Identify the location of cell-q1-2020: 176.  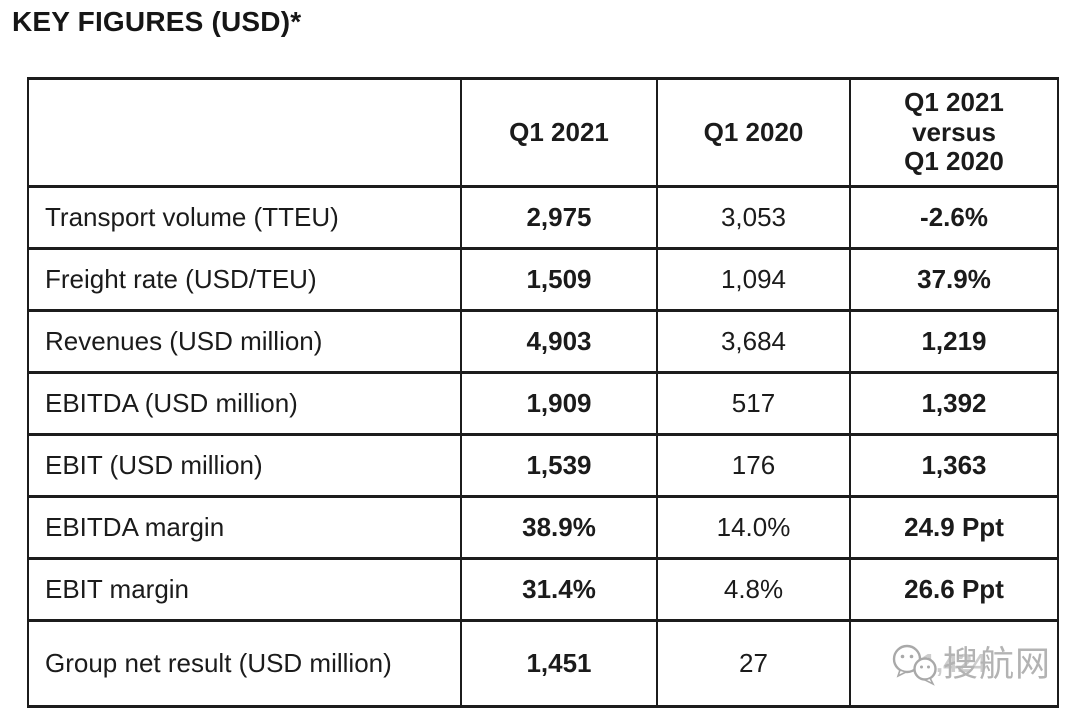
(753, 465).